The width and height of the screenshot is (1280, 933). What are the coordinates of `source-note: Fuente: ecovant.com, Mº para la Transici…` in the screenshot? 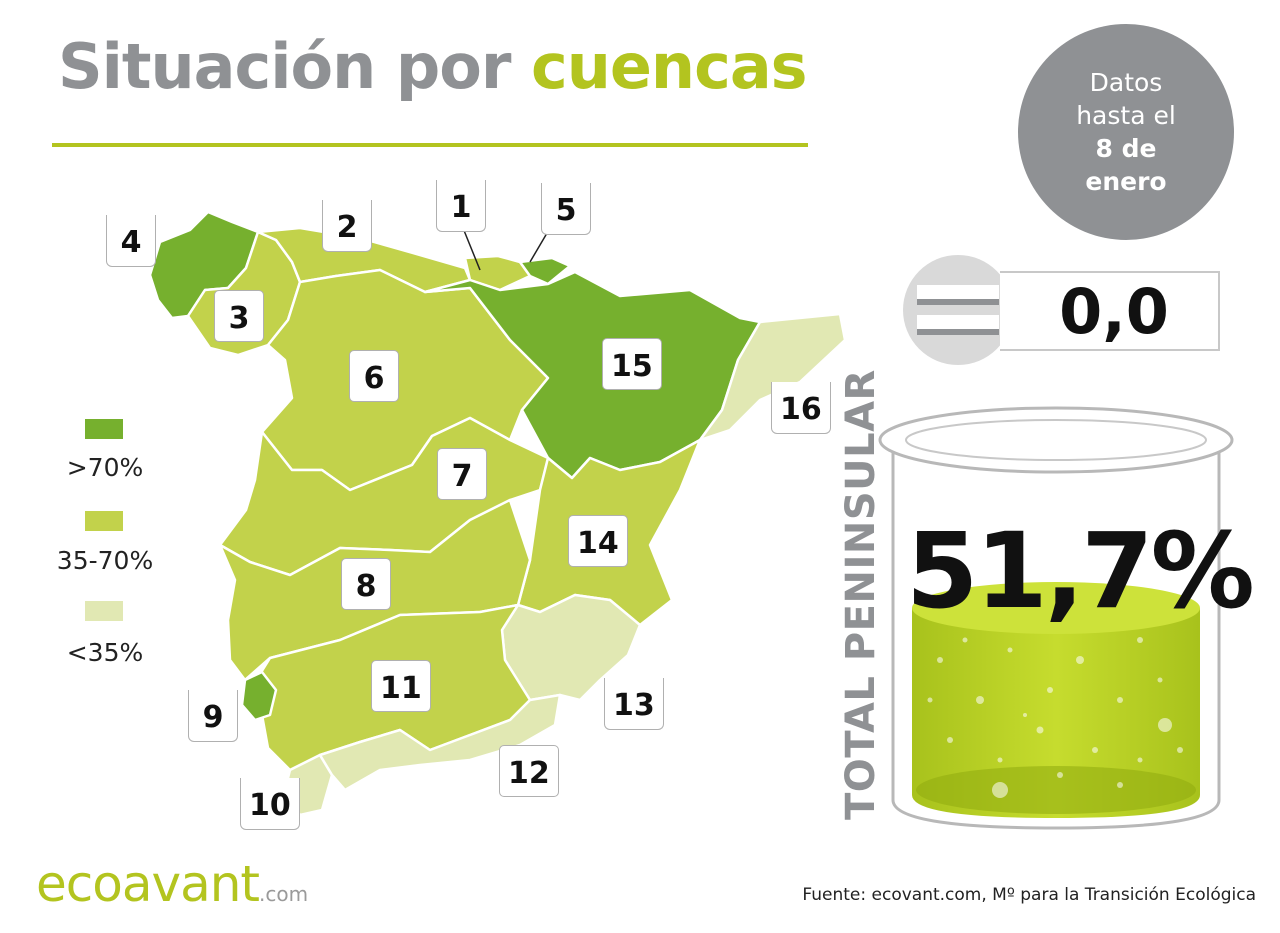 It's located at (1029, 895).